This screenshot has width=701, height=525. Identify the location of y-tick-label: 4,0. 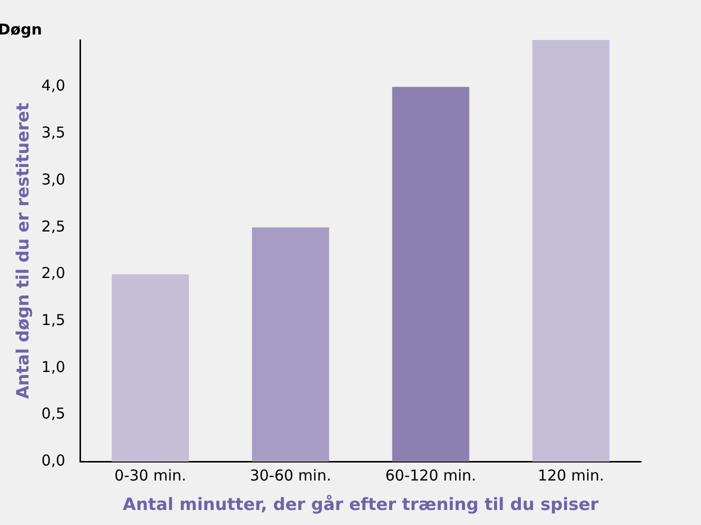
(53, 85).